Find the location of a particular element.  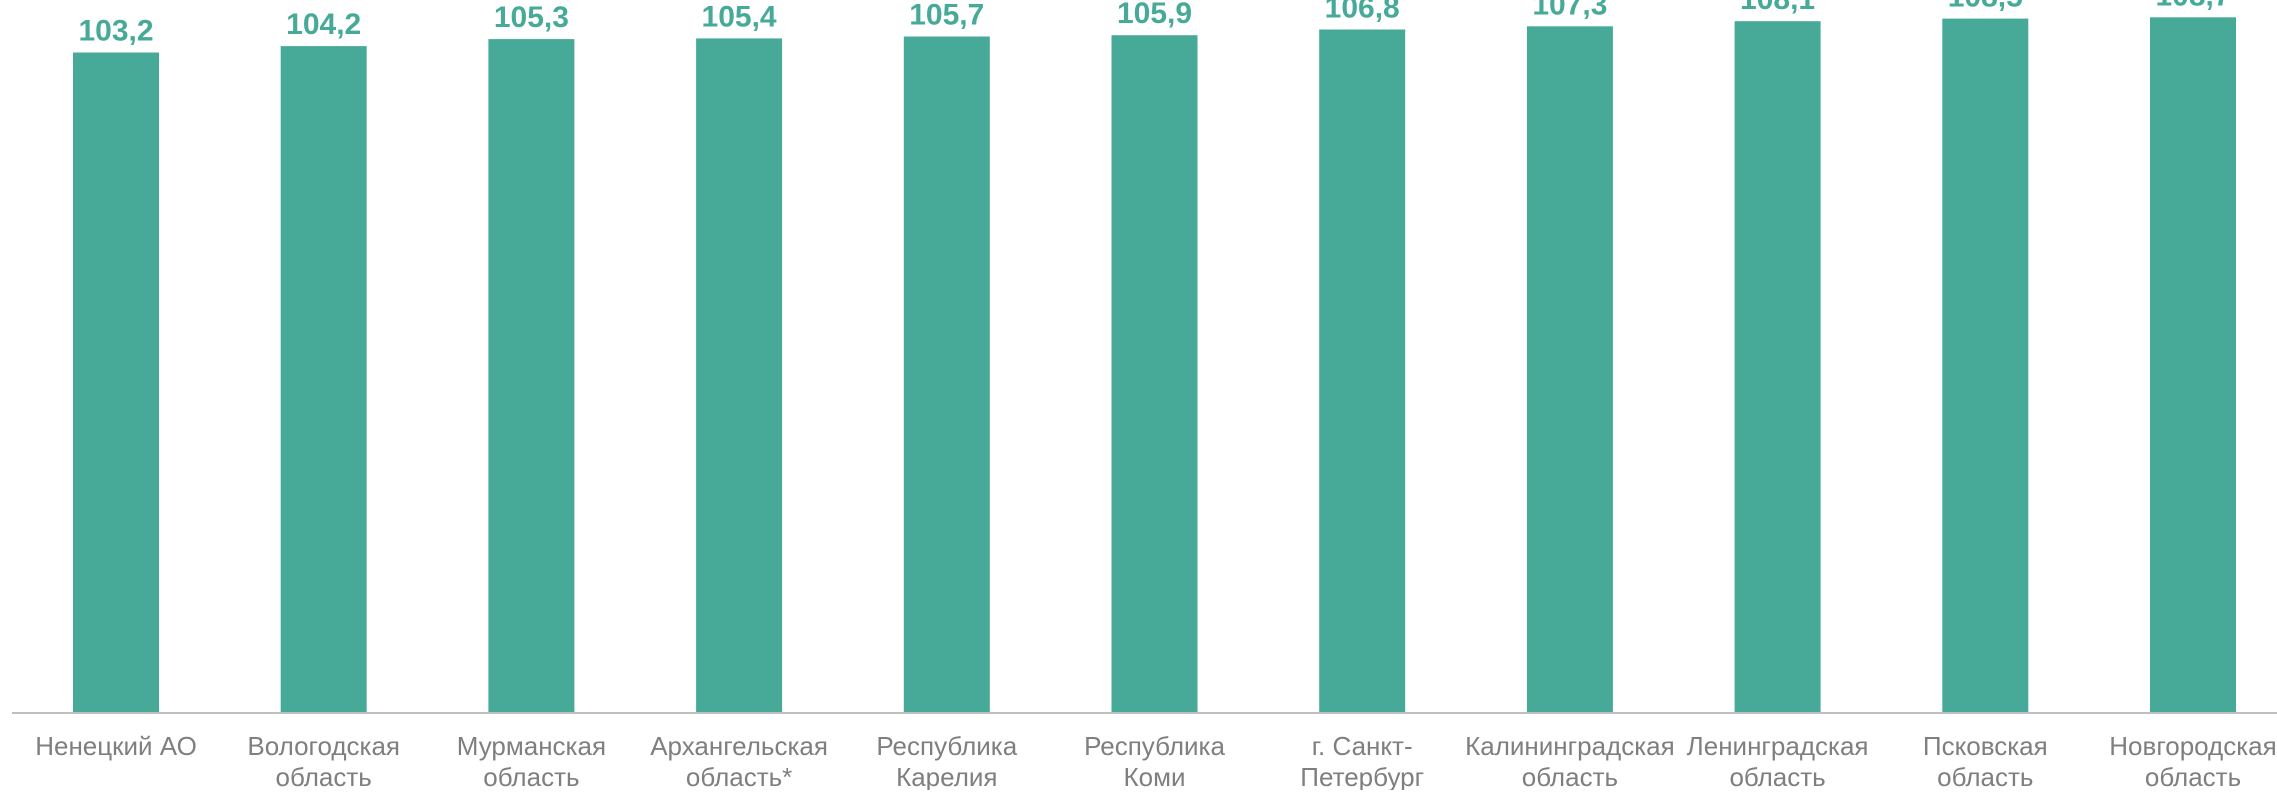

category-label-6-line-0: г. Санкт- is located at coordinates (1362, 746).